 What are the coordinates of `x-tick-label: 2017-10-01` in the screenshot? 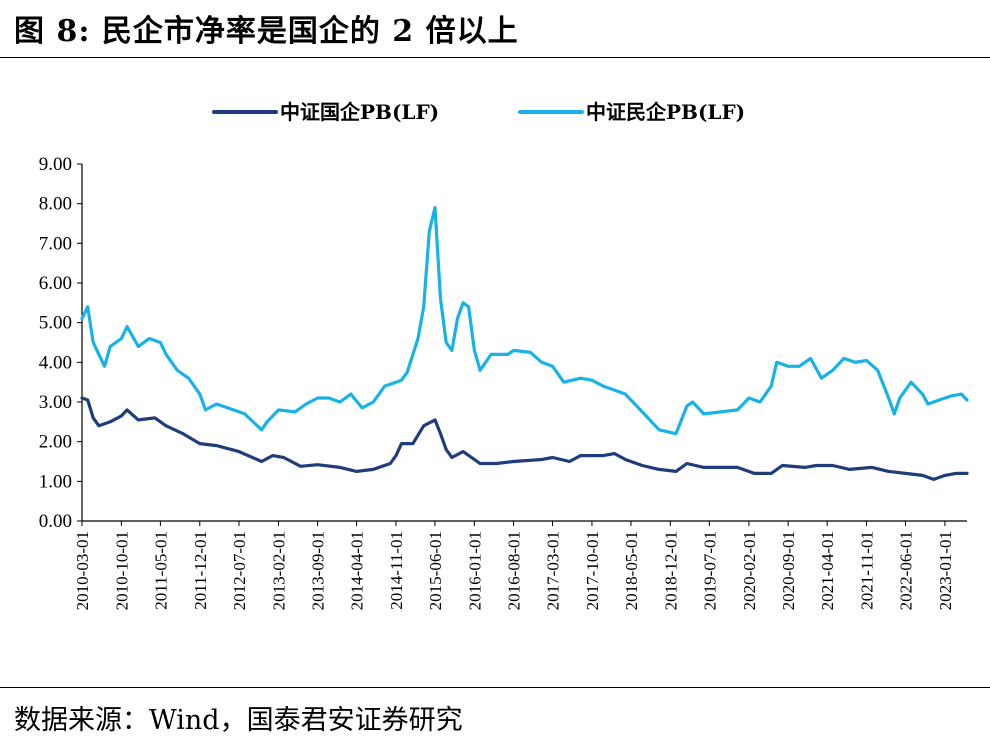 It's located at (592, 570).